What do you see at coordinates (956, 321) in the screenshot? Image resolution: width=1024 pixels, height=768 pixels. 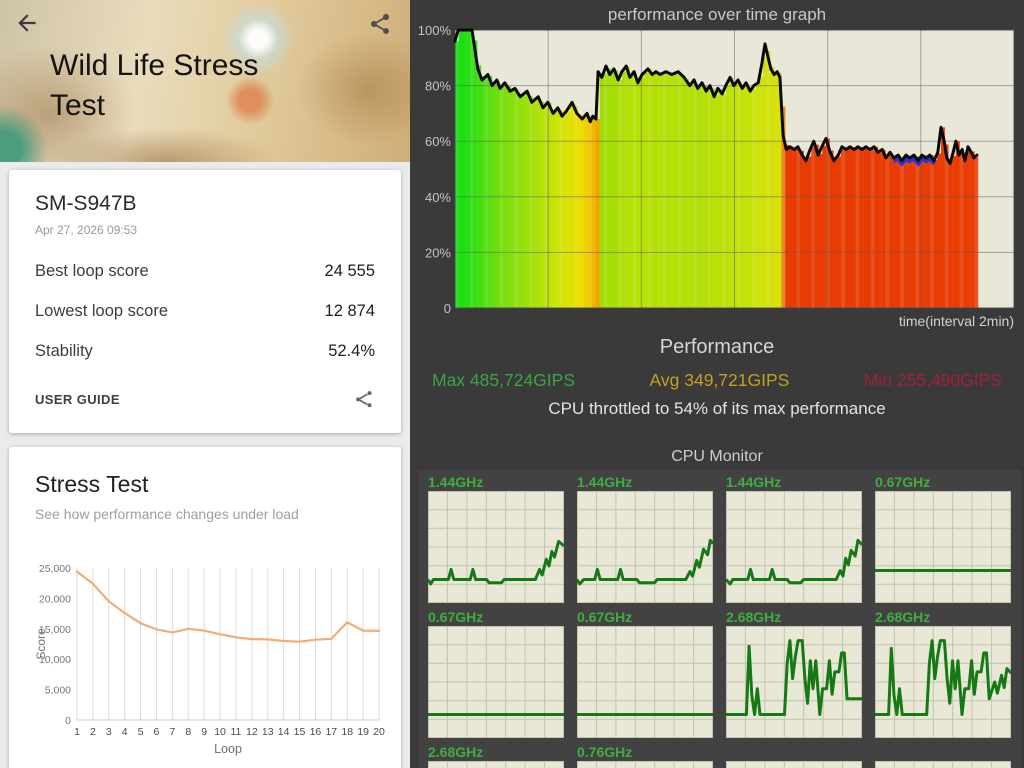 I see `perf-time-axis-label: time(interval 2min)` at bounding box center [956, 321].